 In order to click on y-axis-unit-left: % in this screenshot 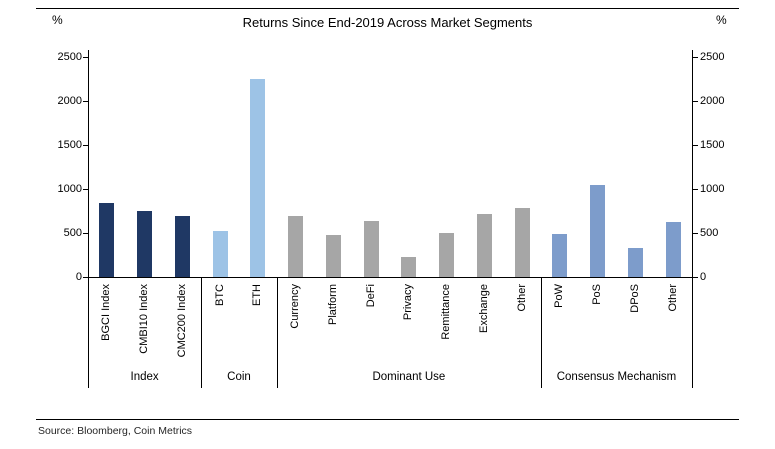, I will do `click(57, 20)`.